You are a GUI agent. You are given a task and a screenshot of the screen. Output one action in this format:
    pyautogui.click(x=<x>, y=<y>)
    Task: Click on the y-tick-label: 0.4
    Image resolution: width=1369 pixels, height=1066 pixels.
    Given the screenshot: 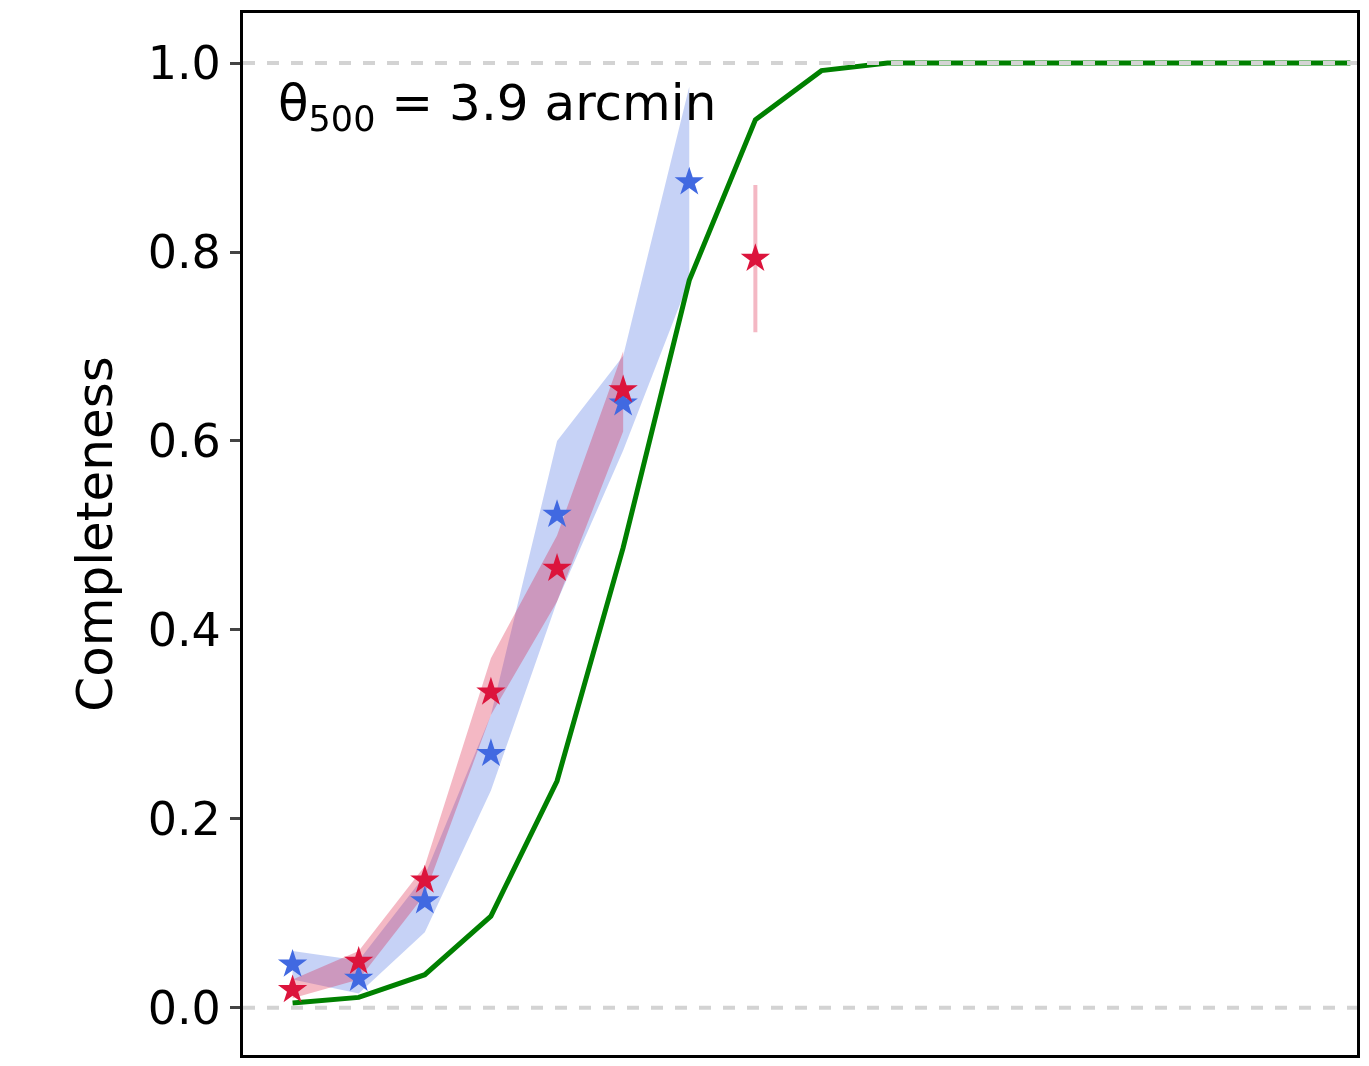 What is the action you would take?
    pyautogui.click(x=184, y=629)
    